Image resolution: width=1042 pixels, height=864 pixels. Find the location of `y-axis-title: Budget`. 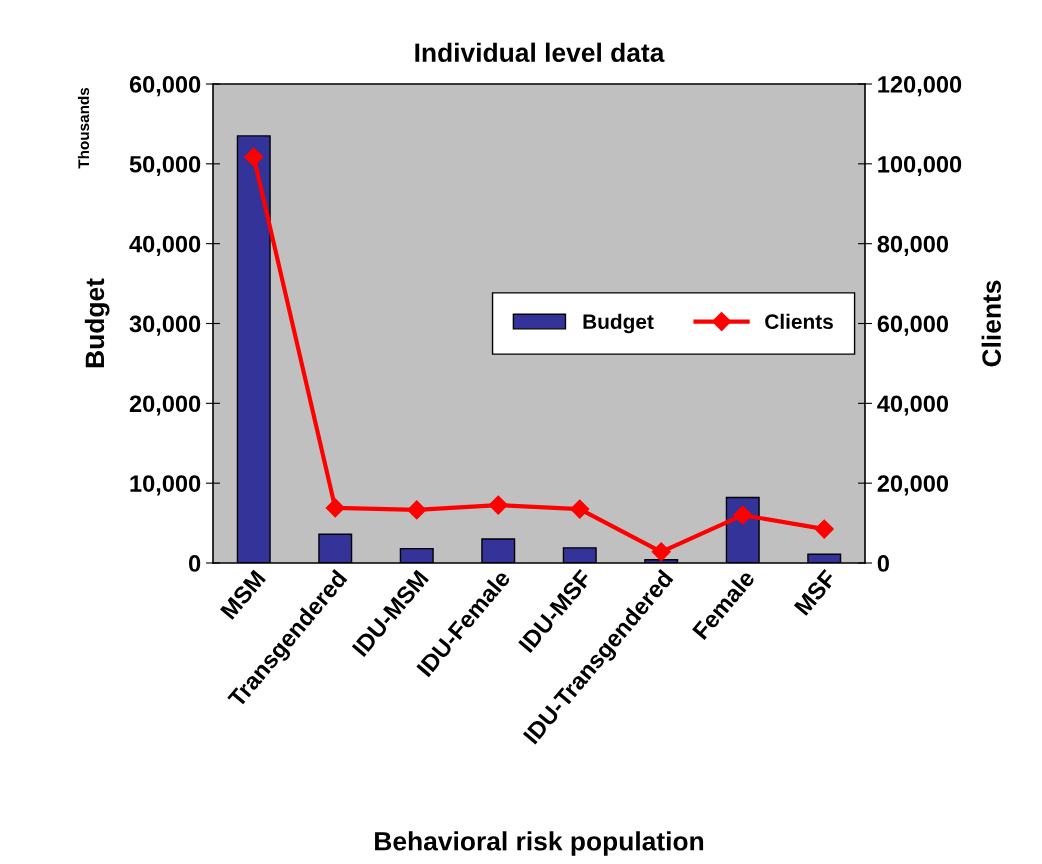

y-axis-title: Budget is located at coordinates (97, 323).